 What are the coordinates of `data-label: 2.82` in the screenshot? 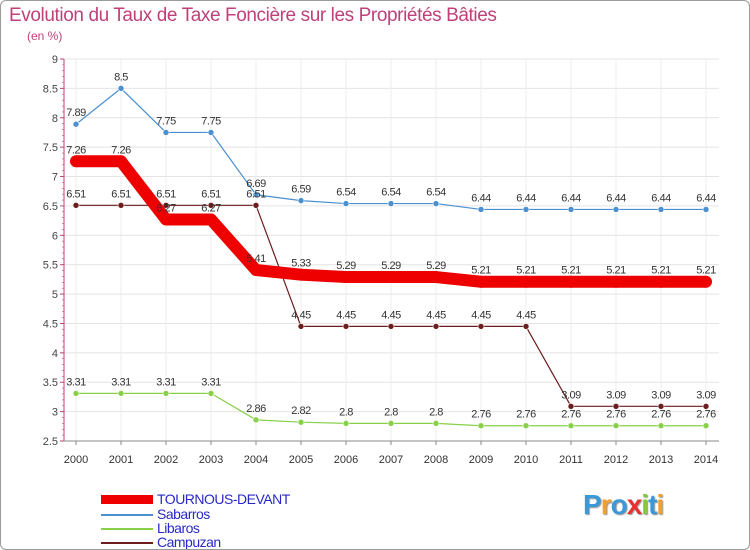 It's located at (301, 411).